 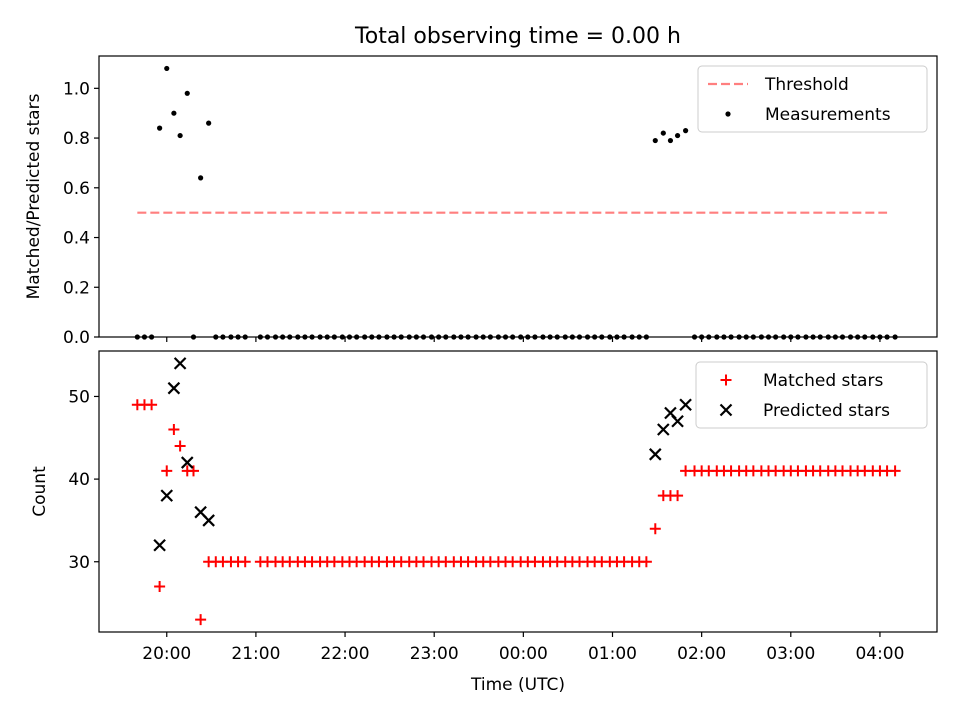 I want to click on legend-label: Measurements, so click(x=828, y=115).